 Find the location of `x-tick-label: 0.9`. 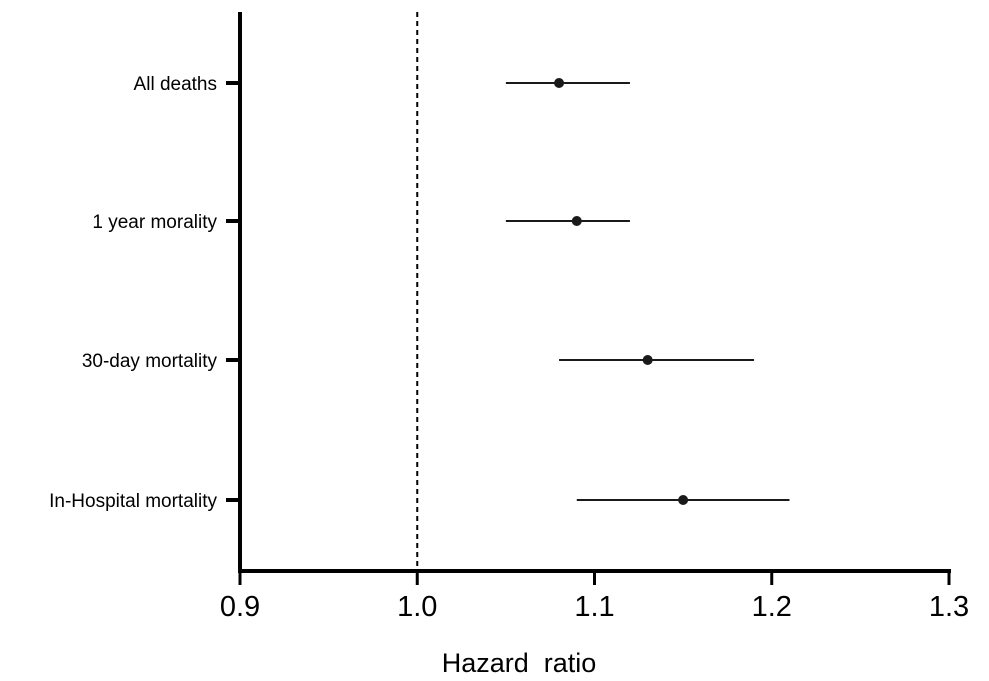

x-tick-label: 0.9 is located at coordinates (240, 607).